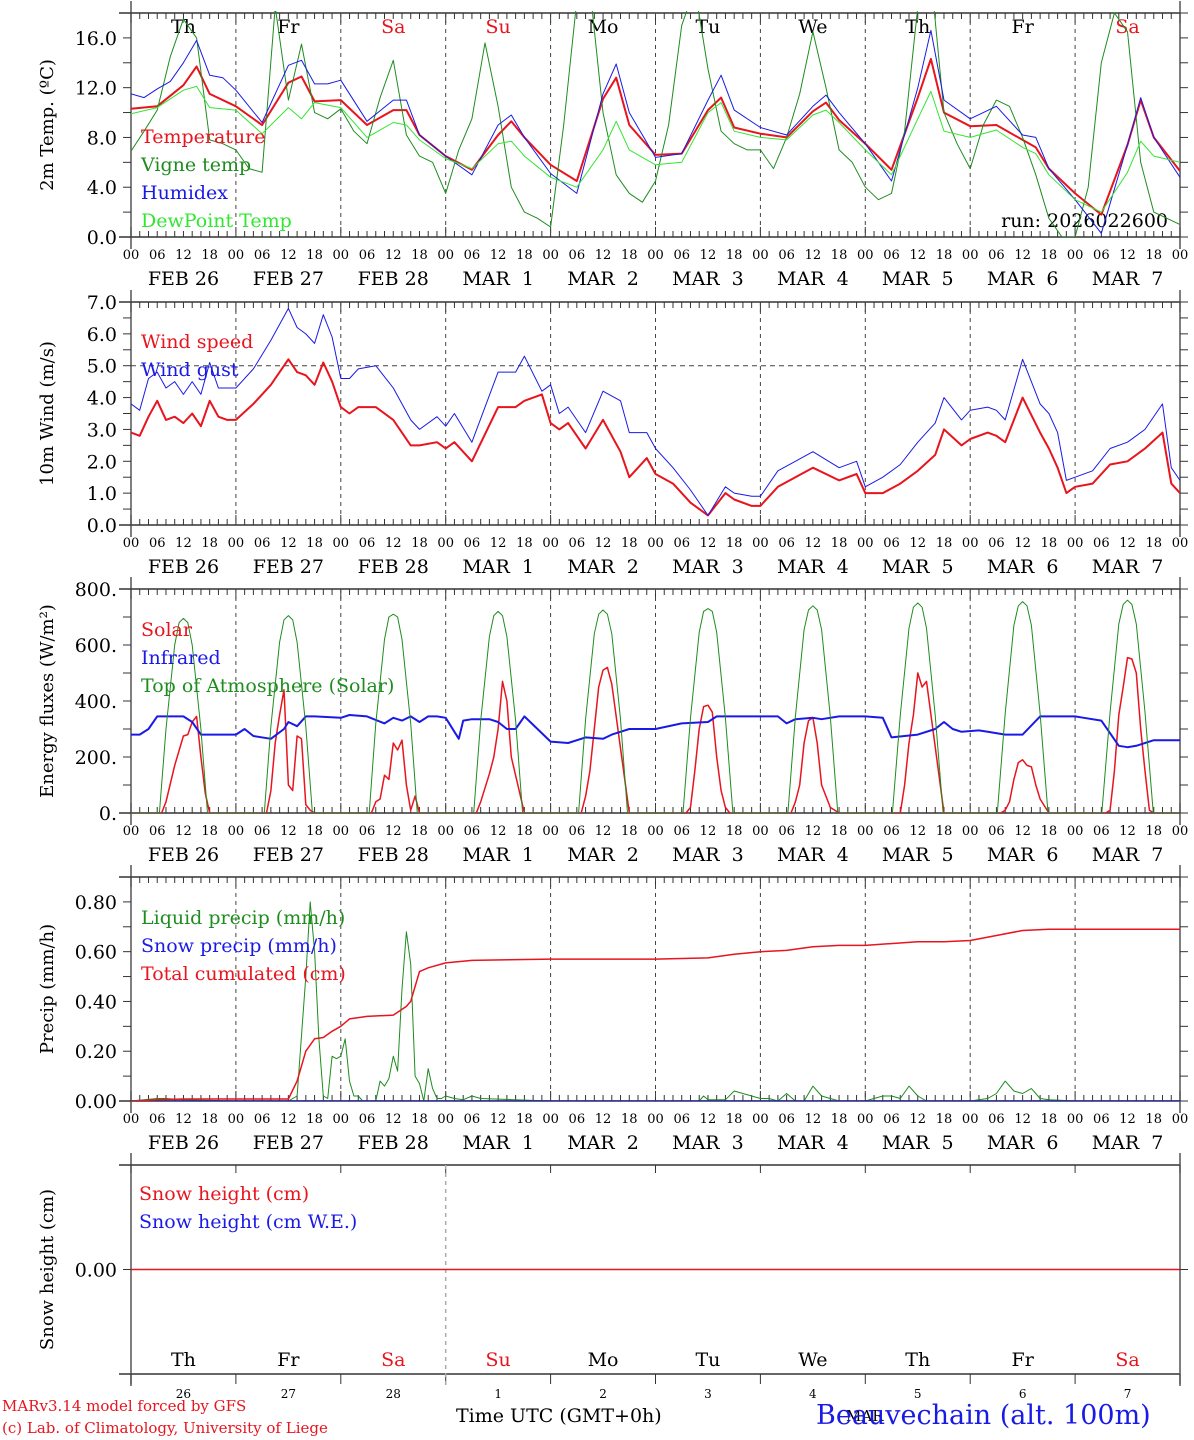 The image size is (1194, 1440). I want to click on date-label: 3, so click(708, 1394).